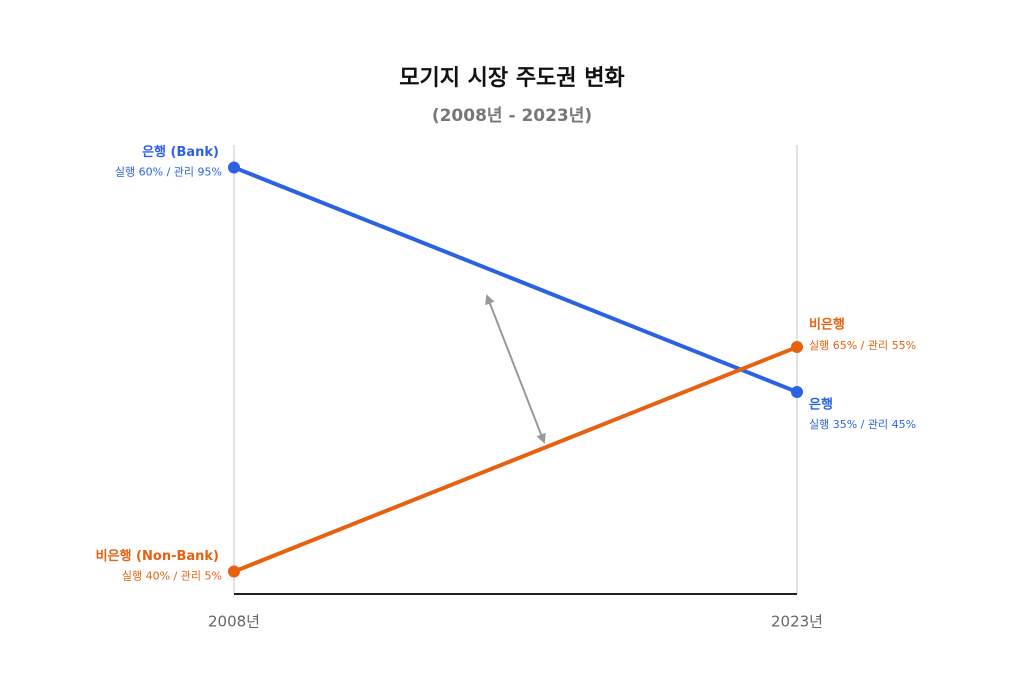 The width and height of the screenshot is (1013, 692). What do you see at coordinates (862, 345) in the screenshot?
I see `value-label: 실행 65% / 관리 55%` at bounding box center [862, 345].